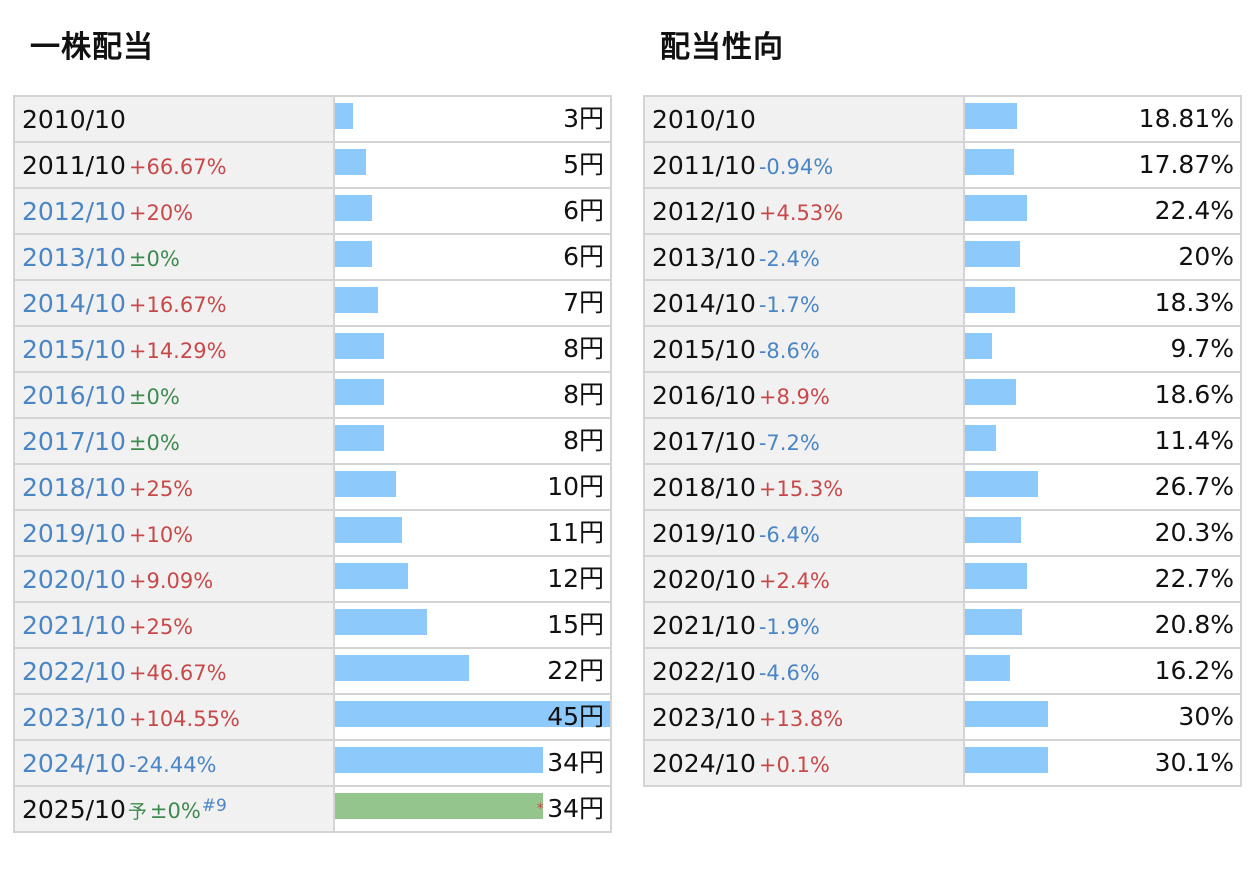 The height and width of the screenshot is (872, 1254). Describe the element at coordinates (704, 165) in the screenshot. I see `year-label: 2011/10` at that location.